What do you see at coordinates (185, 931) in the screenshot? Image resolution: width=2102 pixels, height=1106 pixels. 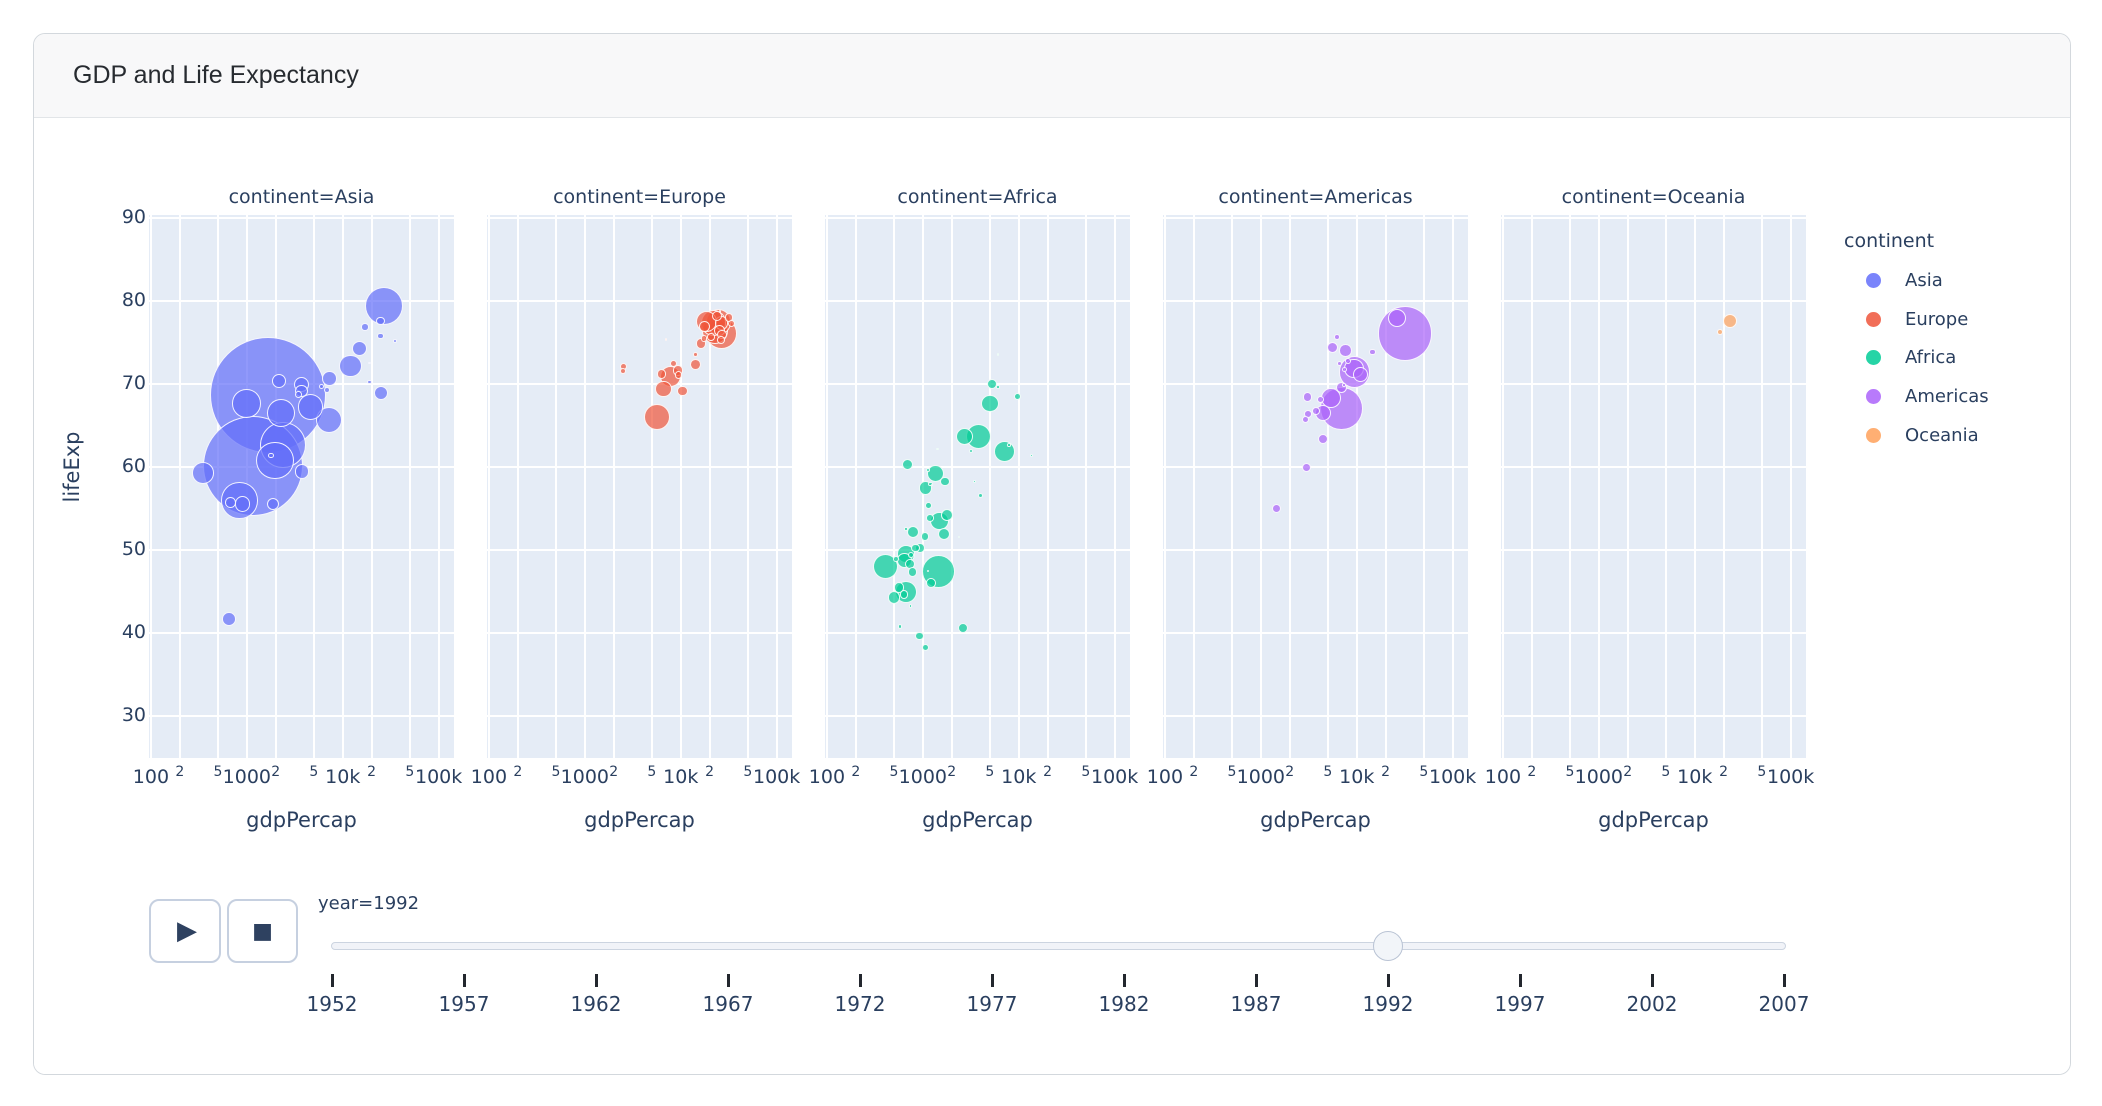 I see `play-button: ▶` at bounding box center [185, 931].